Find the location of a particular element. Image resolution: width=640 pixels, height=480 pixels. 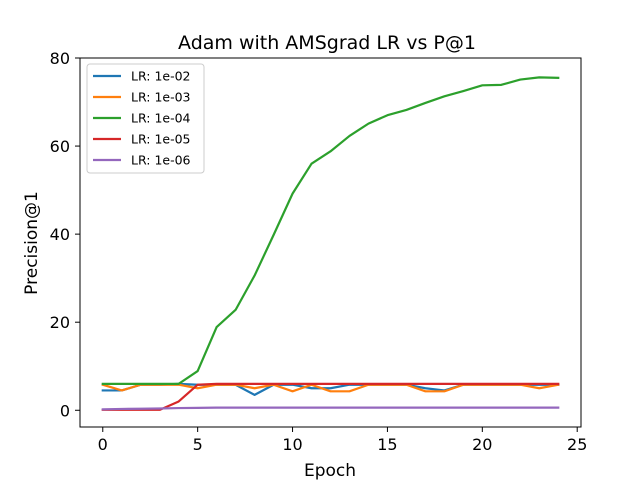

x-tick-label: 0 is located at coordinates (103, 444).